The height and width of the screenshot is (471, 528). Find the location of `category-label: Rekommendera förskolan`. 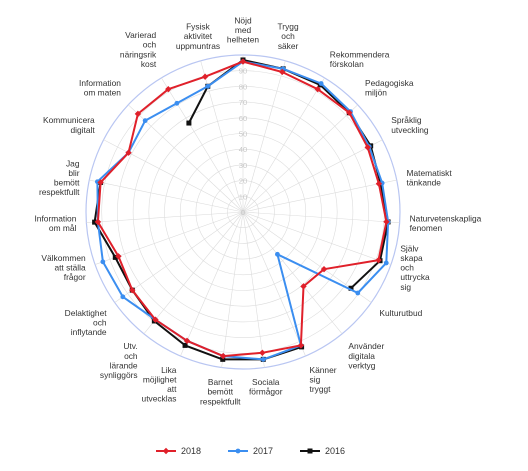

category-label: Rekommendera förskolan is located at coordinates (360, 59).